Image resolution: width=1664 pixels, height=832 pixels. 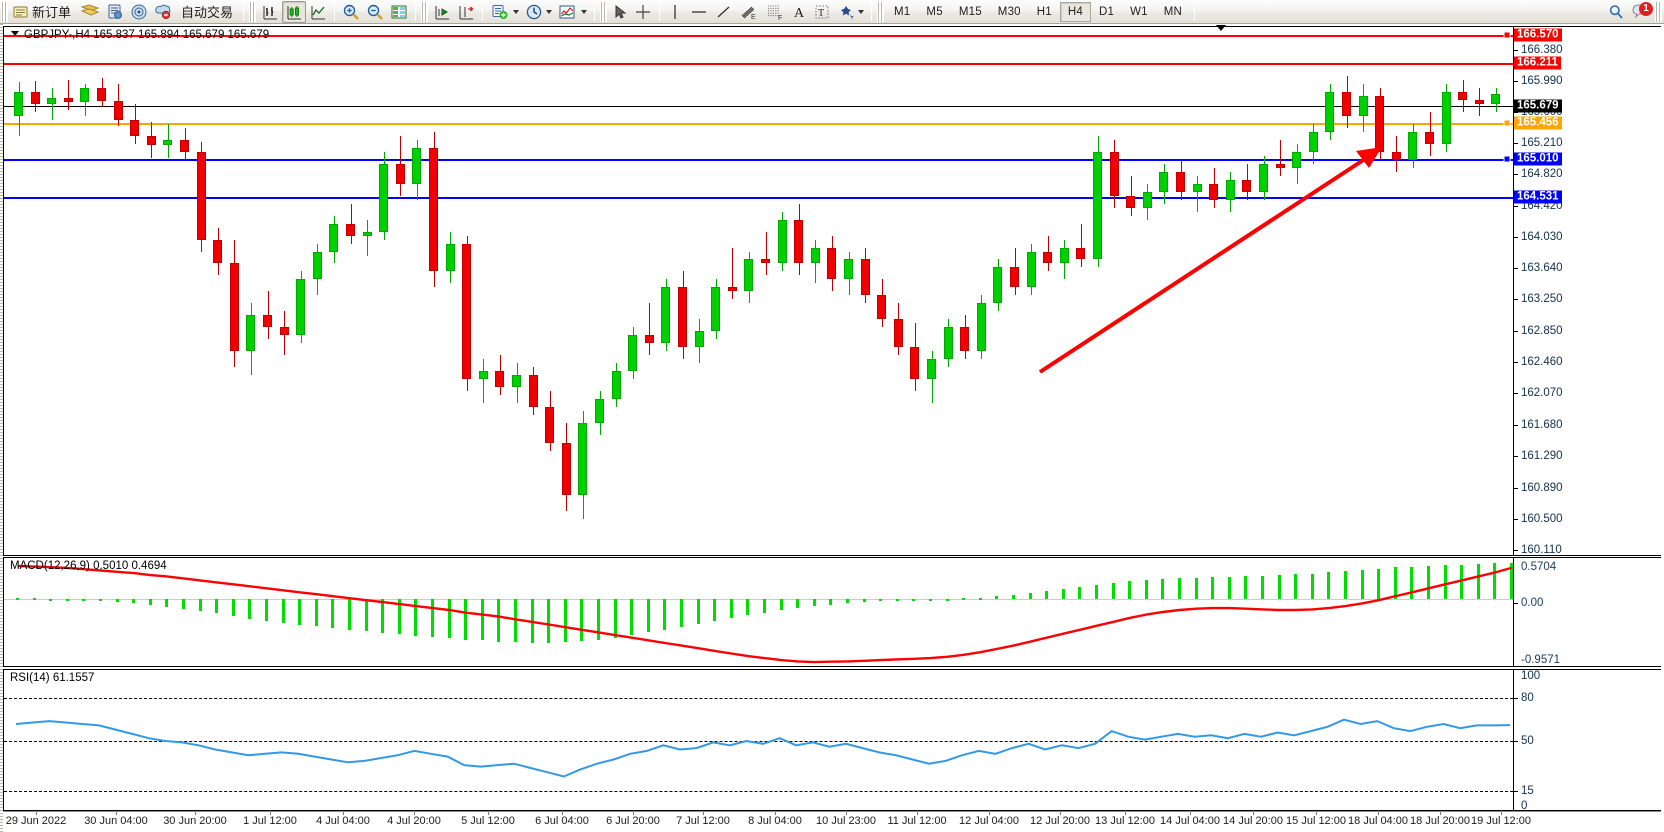 What do you see at coordinates (758, 64) in the screenshot?
I see `resistance-line` at bounding box center [758, 64].